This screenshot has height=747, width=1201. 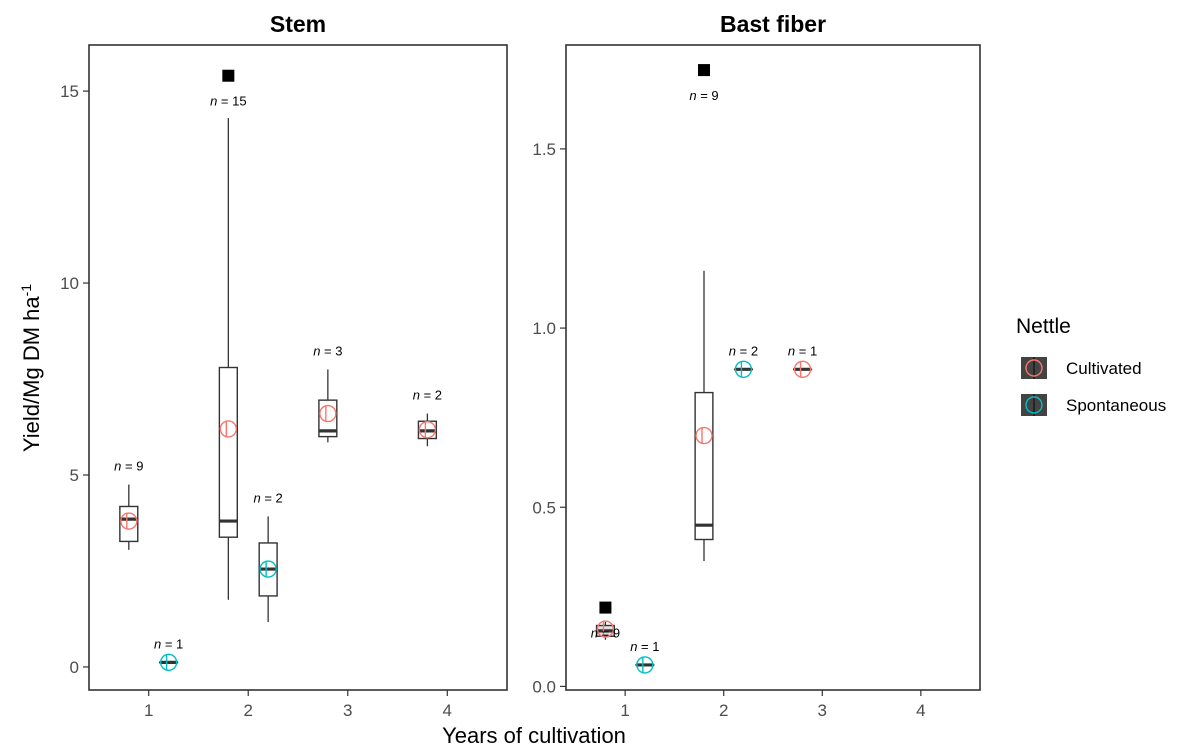 I want to click on box-cultivated-year-3: n = 1, so click(x=802, y=360).